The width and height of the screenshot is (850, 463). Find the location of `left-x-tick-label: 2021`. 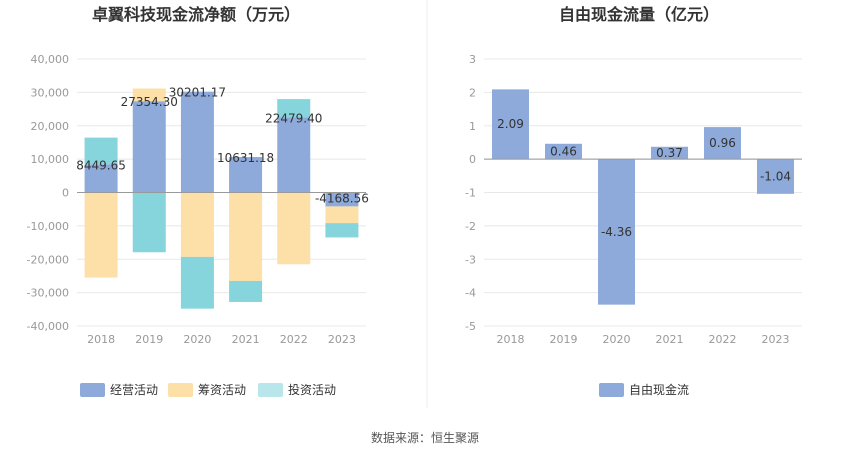

left-x-tick-label: 2021 is located at coordinates (246, 339).